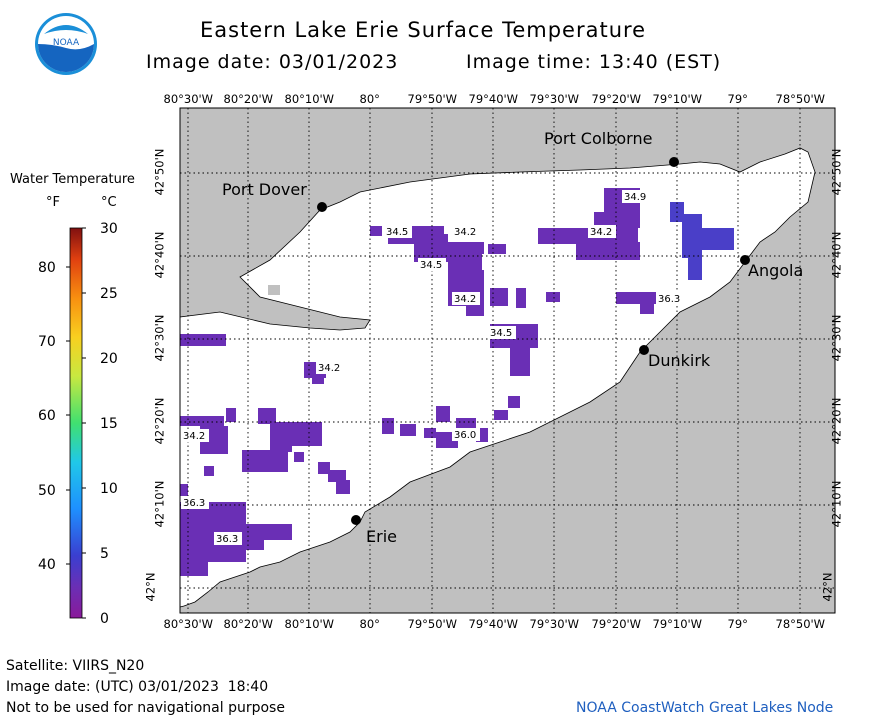 The height and width of the screenshot is (724, 875). Describe the element at coordinates (465, 435) in the screenshot. I see `temp-label: 36.0` at that location.